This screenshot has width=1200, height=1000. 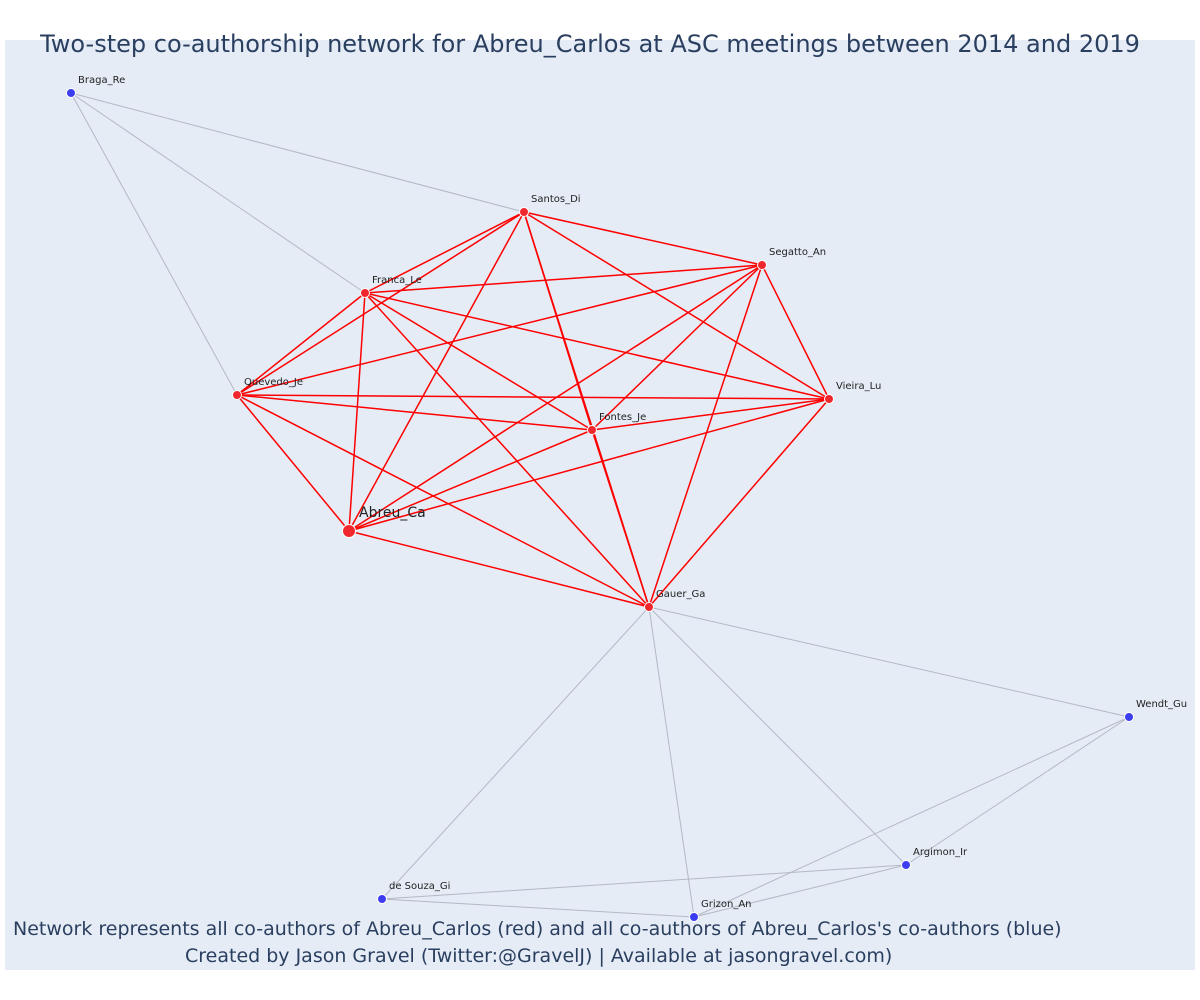 I want to click on edge-Franca_Le-Gauer_Ga, so click(x=507, y=450).